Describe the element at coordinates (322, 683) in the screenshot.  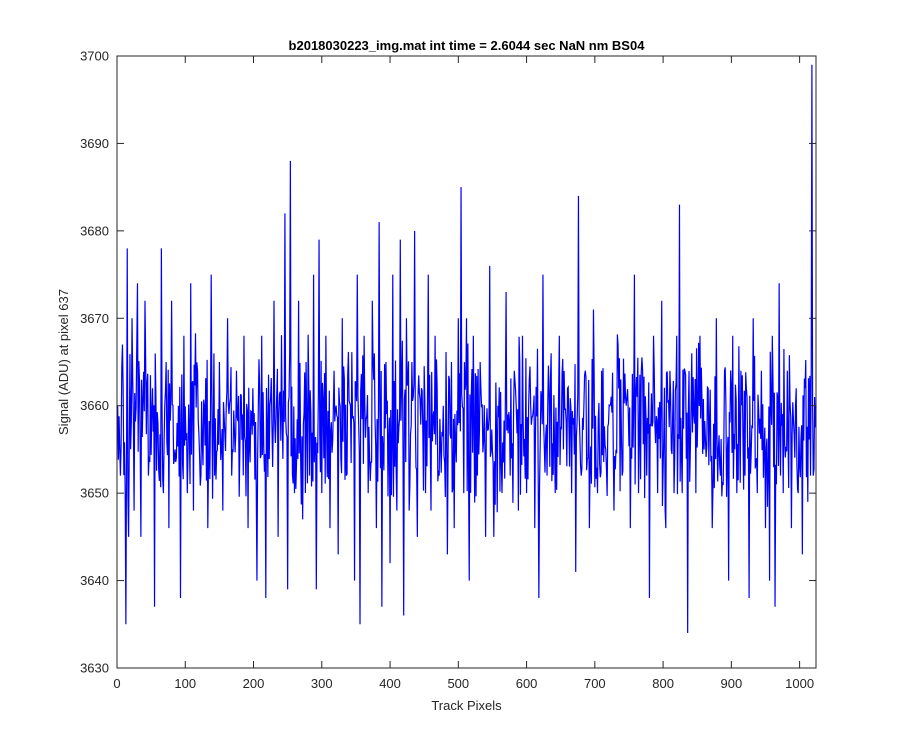
I see `x-tick-label: 300` at that location.